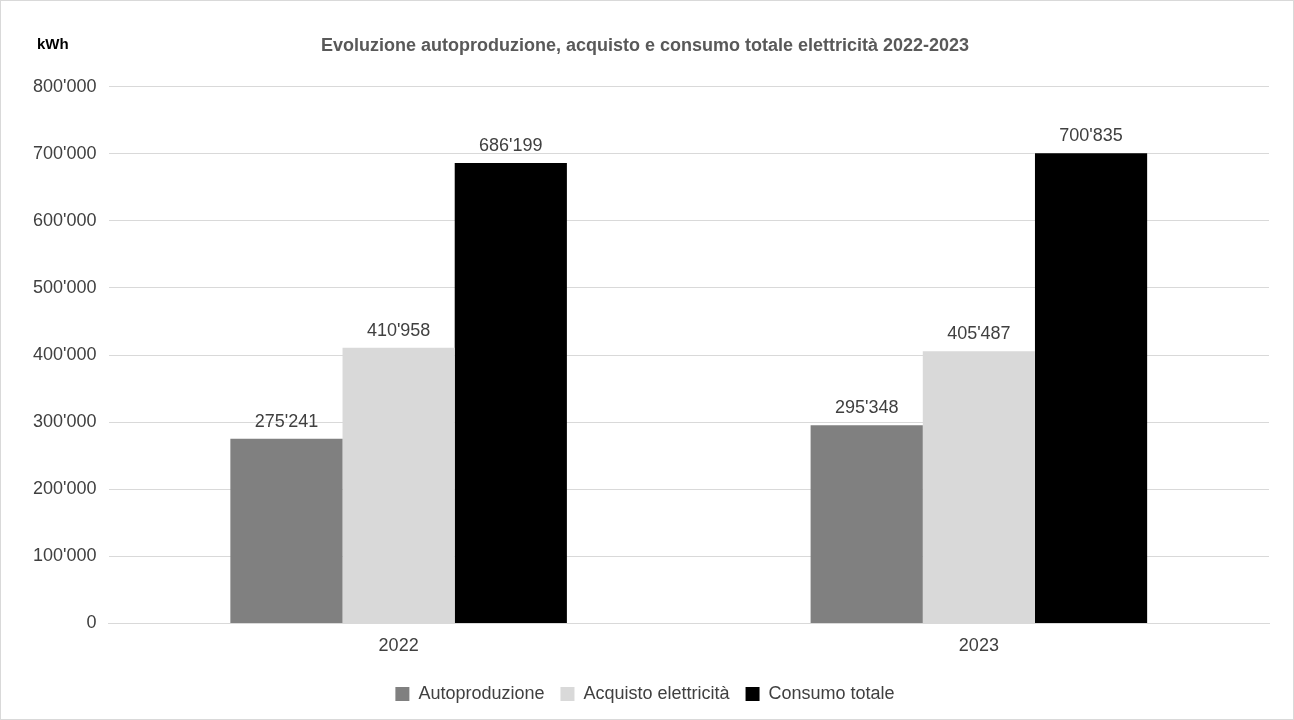  What do you see at coordinates (64, 353) in the screenshot?
I see `y-tick-label: 400'000` at bounding box center [64, 353].